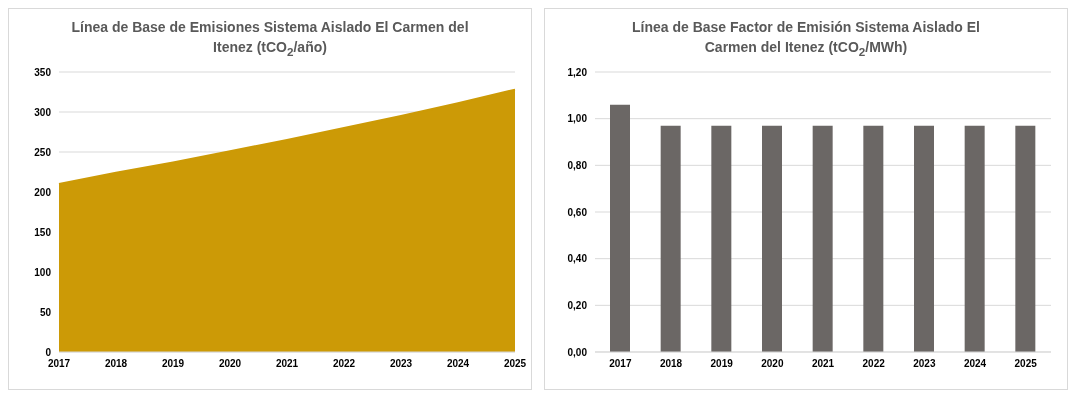  I want to click on y-tick-label: 100, so click(43, 272).